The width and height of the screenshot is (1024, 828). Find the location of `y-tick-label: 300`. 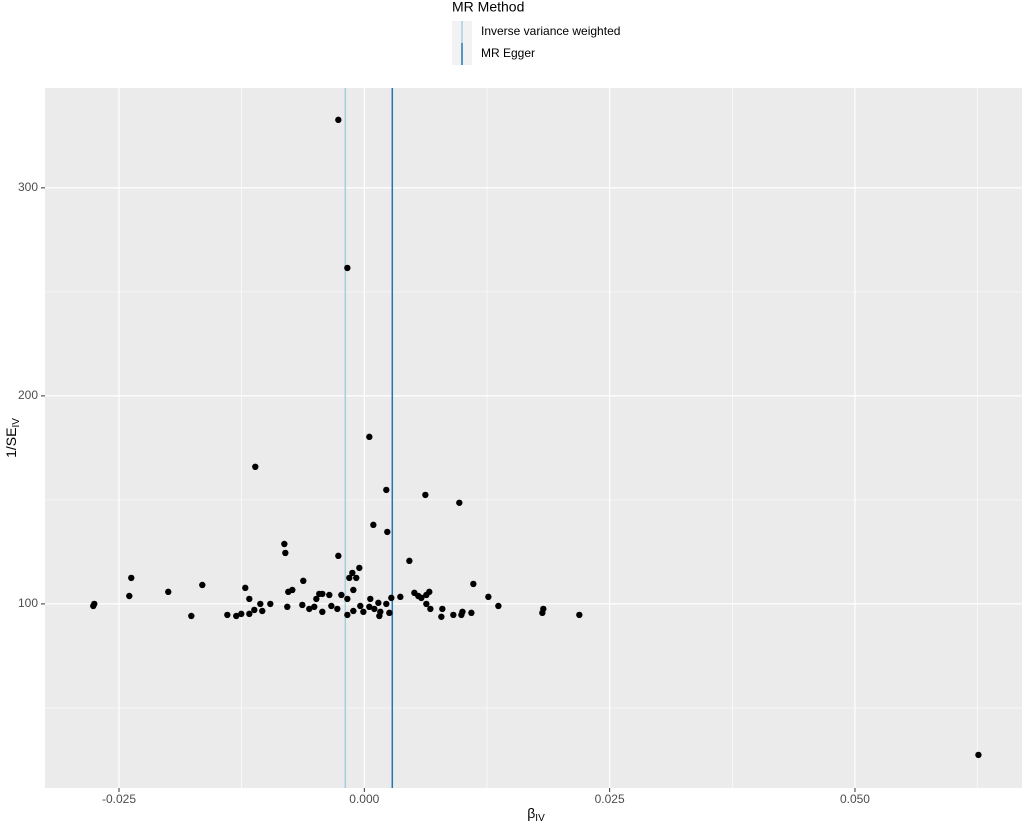

y-tick-label: 300 is located at coordinates (28, 187).